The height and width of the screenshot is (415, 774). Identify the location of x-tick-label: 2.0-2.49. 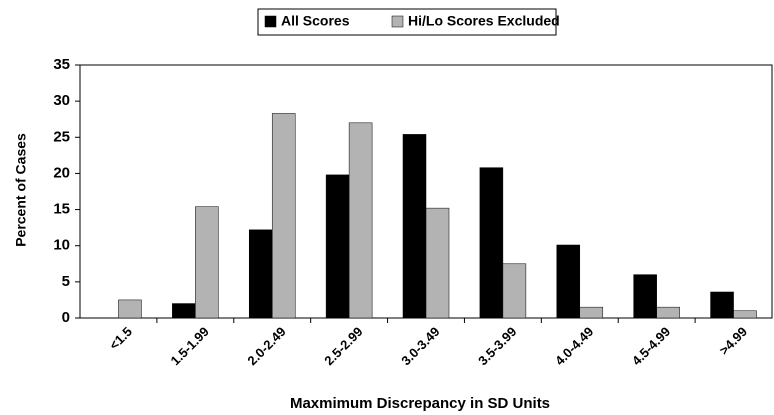
(266, 346).